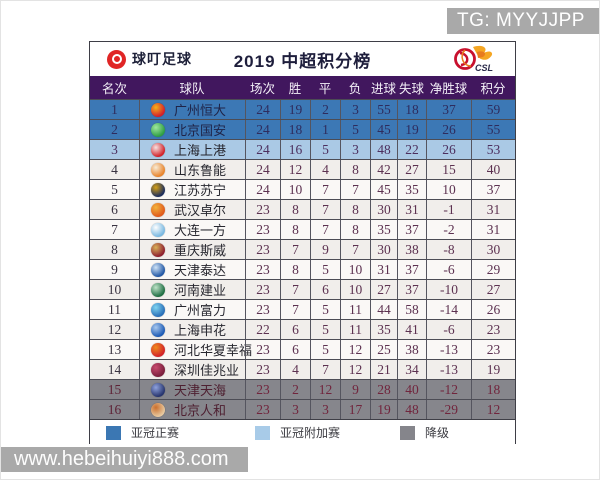  Describe the element at coordinates (411, 89) in the screenshot. I see `column-header: 失球` at that location.